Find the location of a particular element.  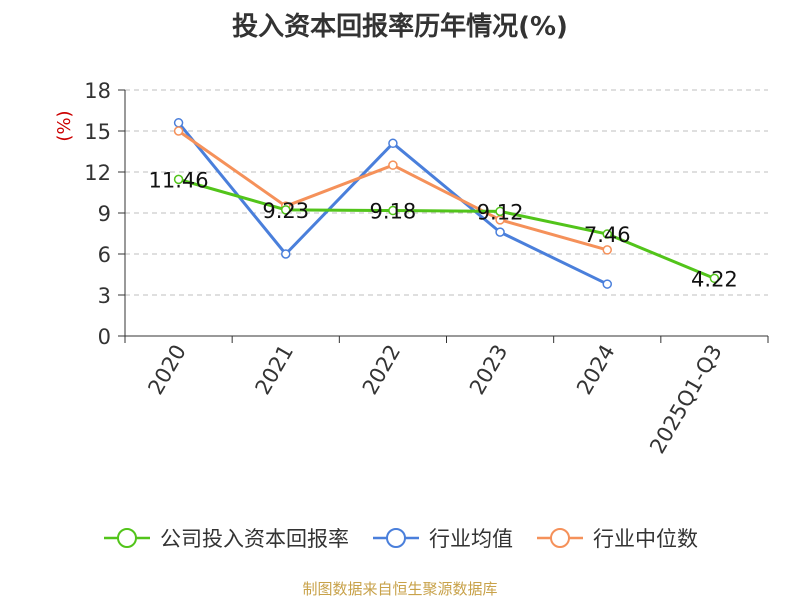

source-note: 制图数据来自恒生聚源数据库 is located at coordinates (400, 589).